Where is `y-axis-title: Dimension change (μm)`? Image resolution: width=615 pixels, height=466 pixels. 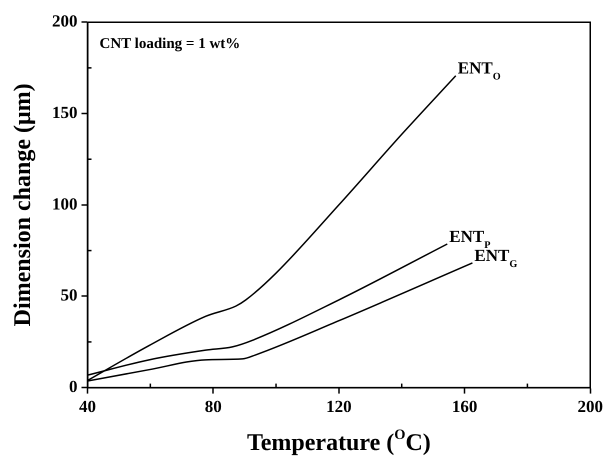 y-axis-title: Dimension change (μm) is located at coordinates (23, 204).